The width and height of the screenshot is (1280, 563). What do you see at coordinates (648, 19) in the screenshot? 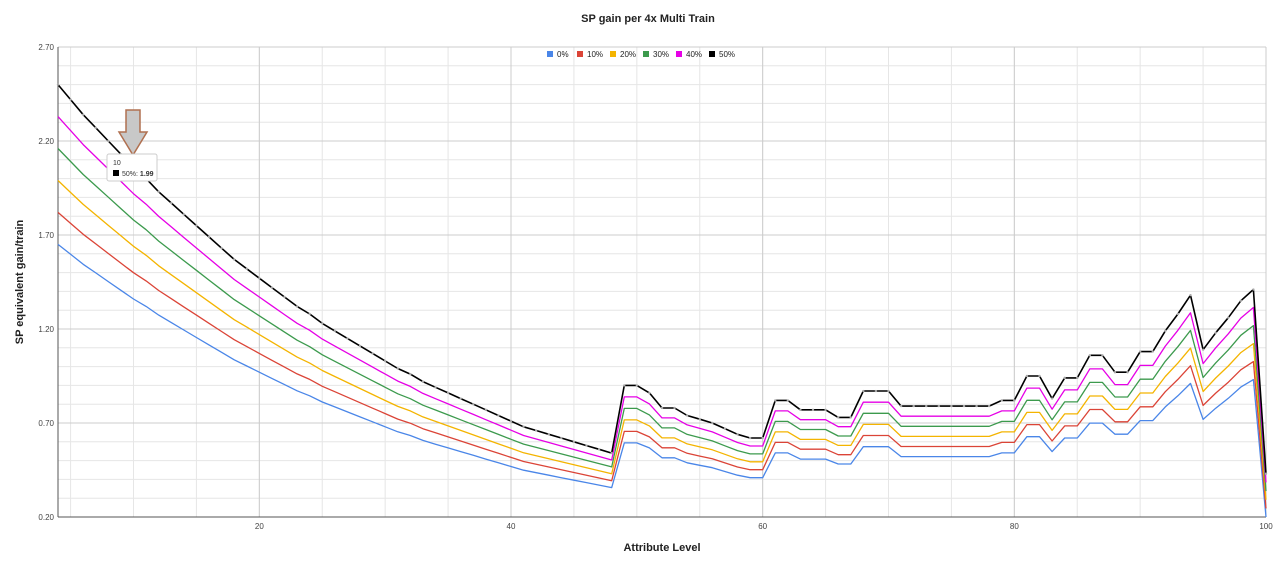
I see `chart-title: SP gain per 4x Multi Train` at bounding box center [648, 19].